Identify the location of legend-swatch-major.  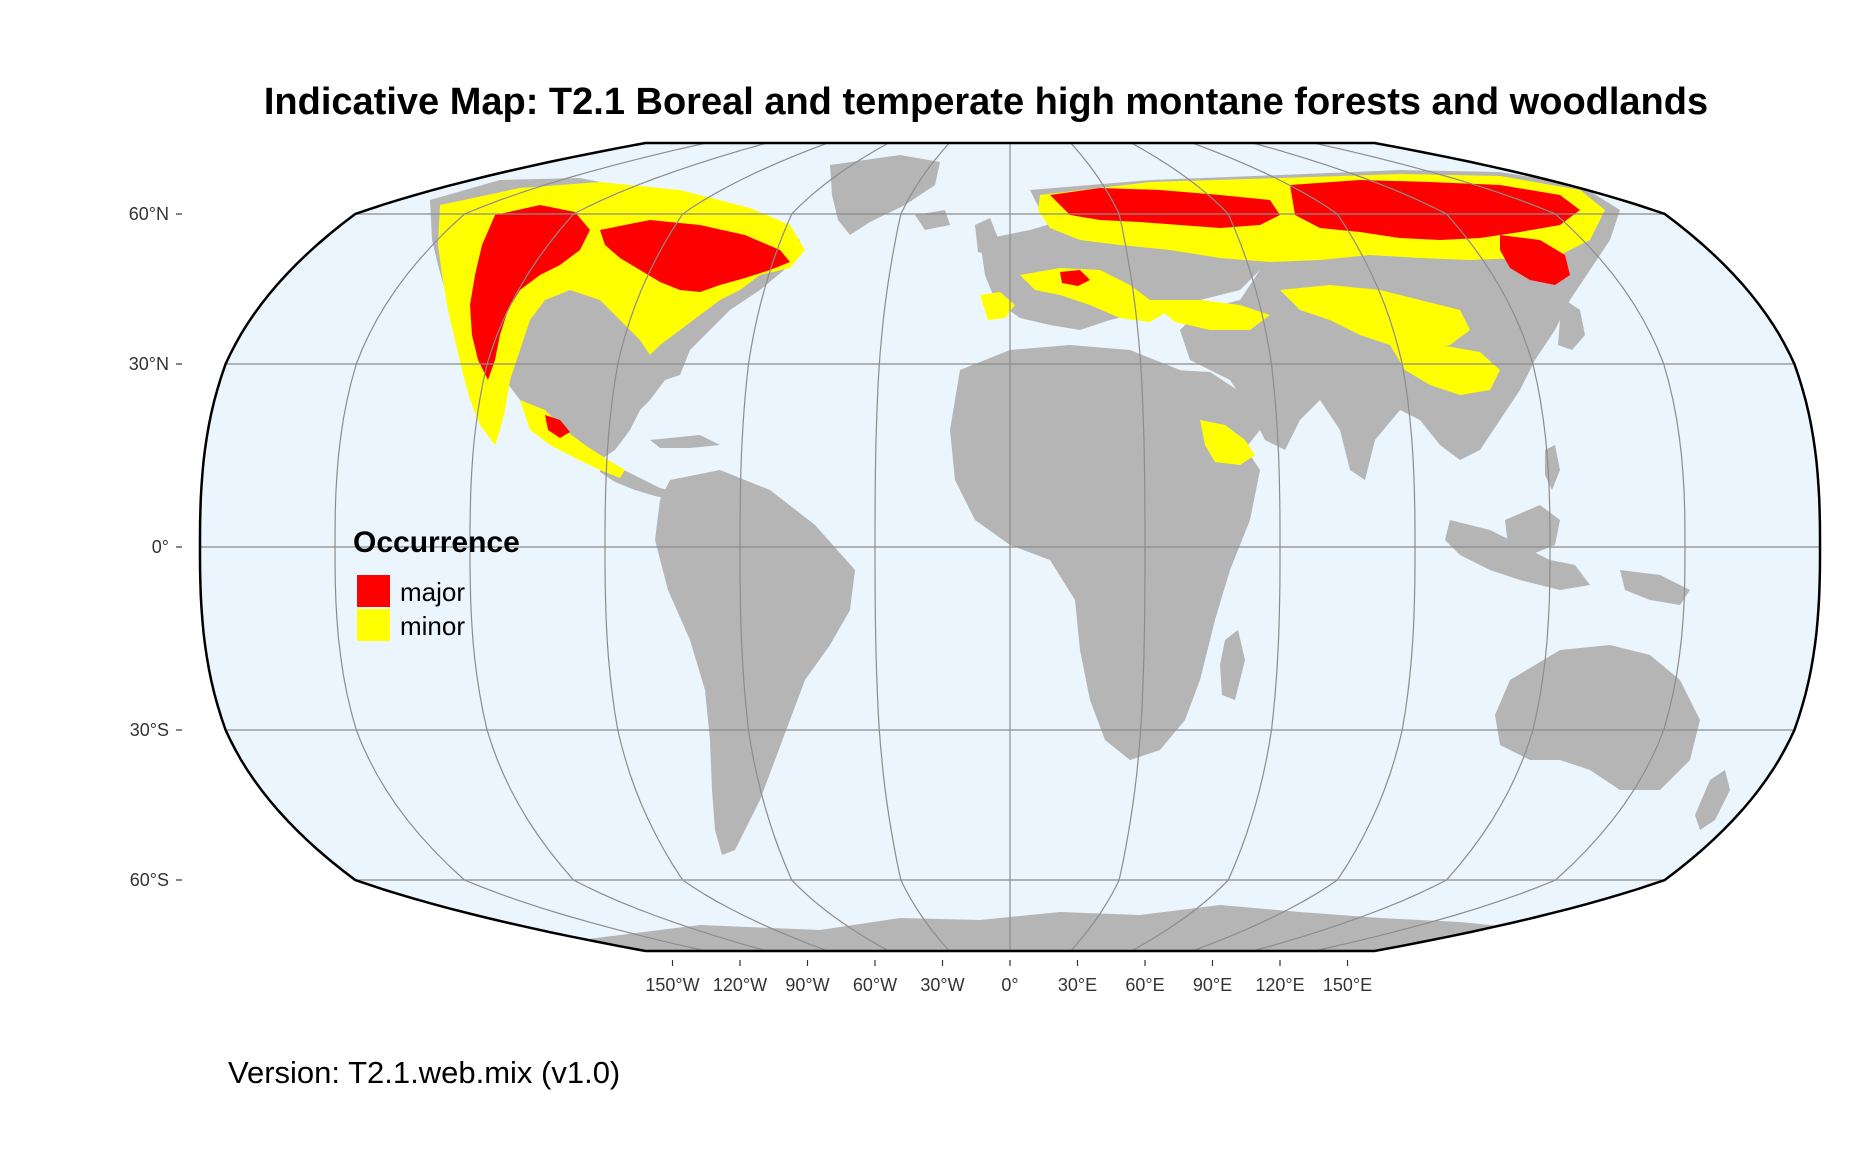
(373, 591).